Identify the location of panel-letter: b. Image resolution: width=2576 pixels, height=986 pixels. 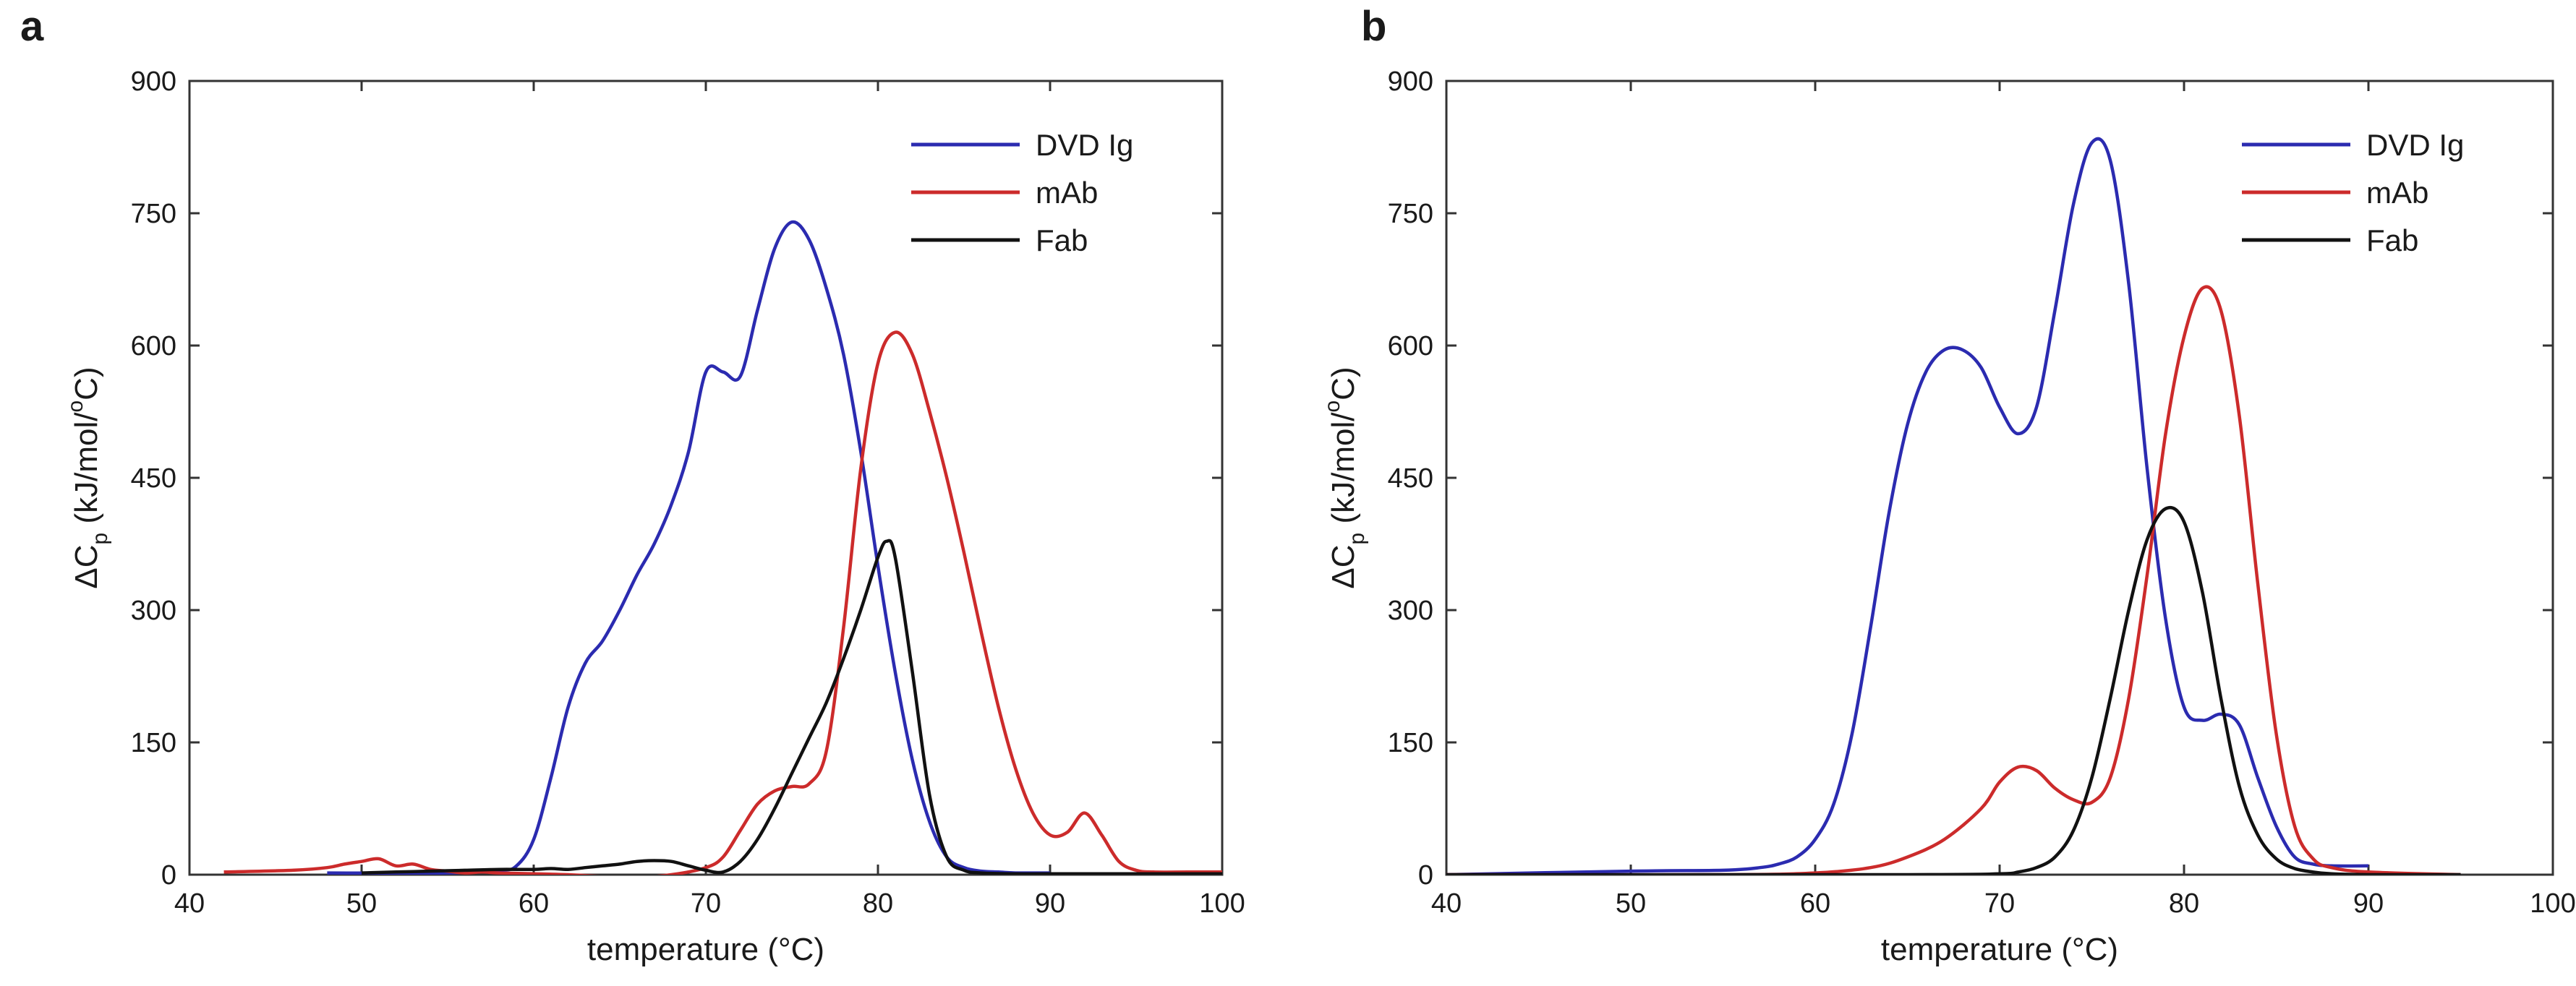
(1373, 26).